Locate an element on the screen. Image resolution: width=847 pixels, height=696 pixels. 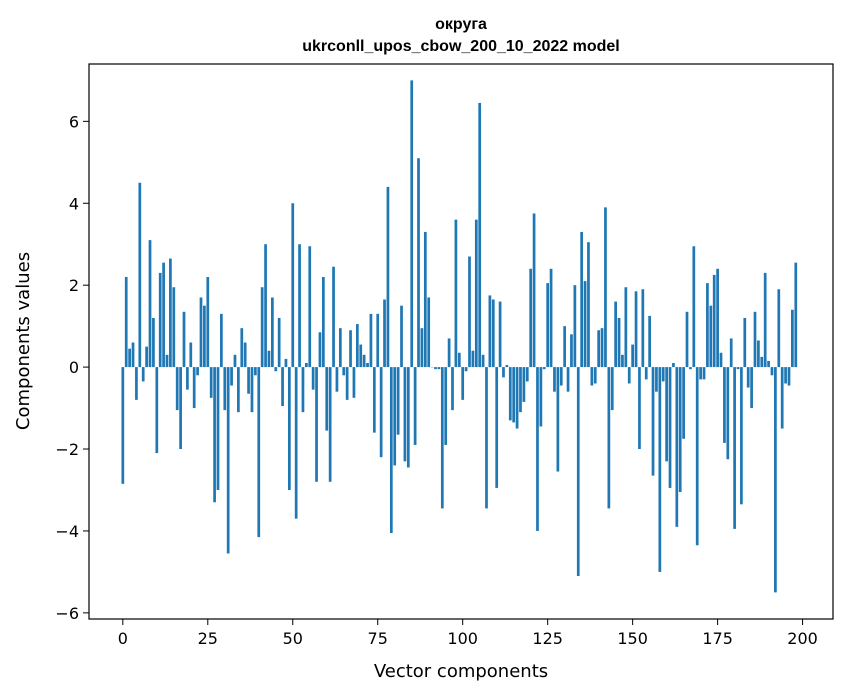
y-axis-ticks: −6 −4 −2 0 2 4 6 is located at coordinates (72, 367).